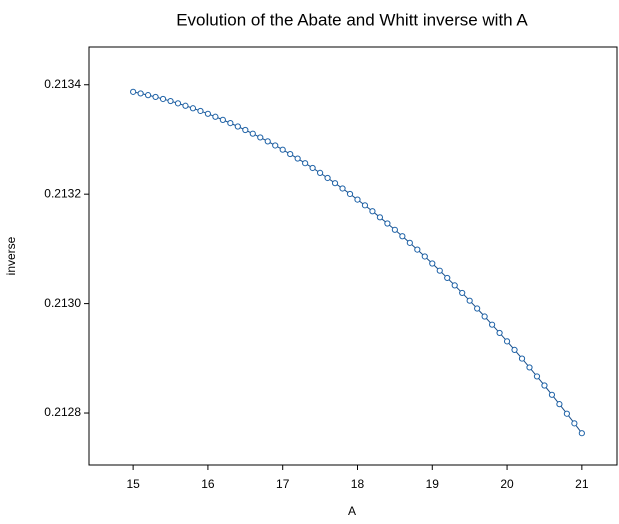  Describe the element at coordinates (283, 484) in the screenshot. I see `x-tick-label: 17` at that location.